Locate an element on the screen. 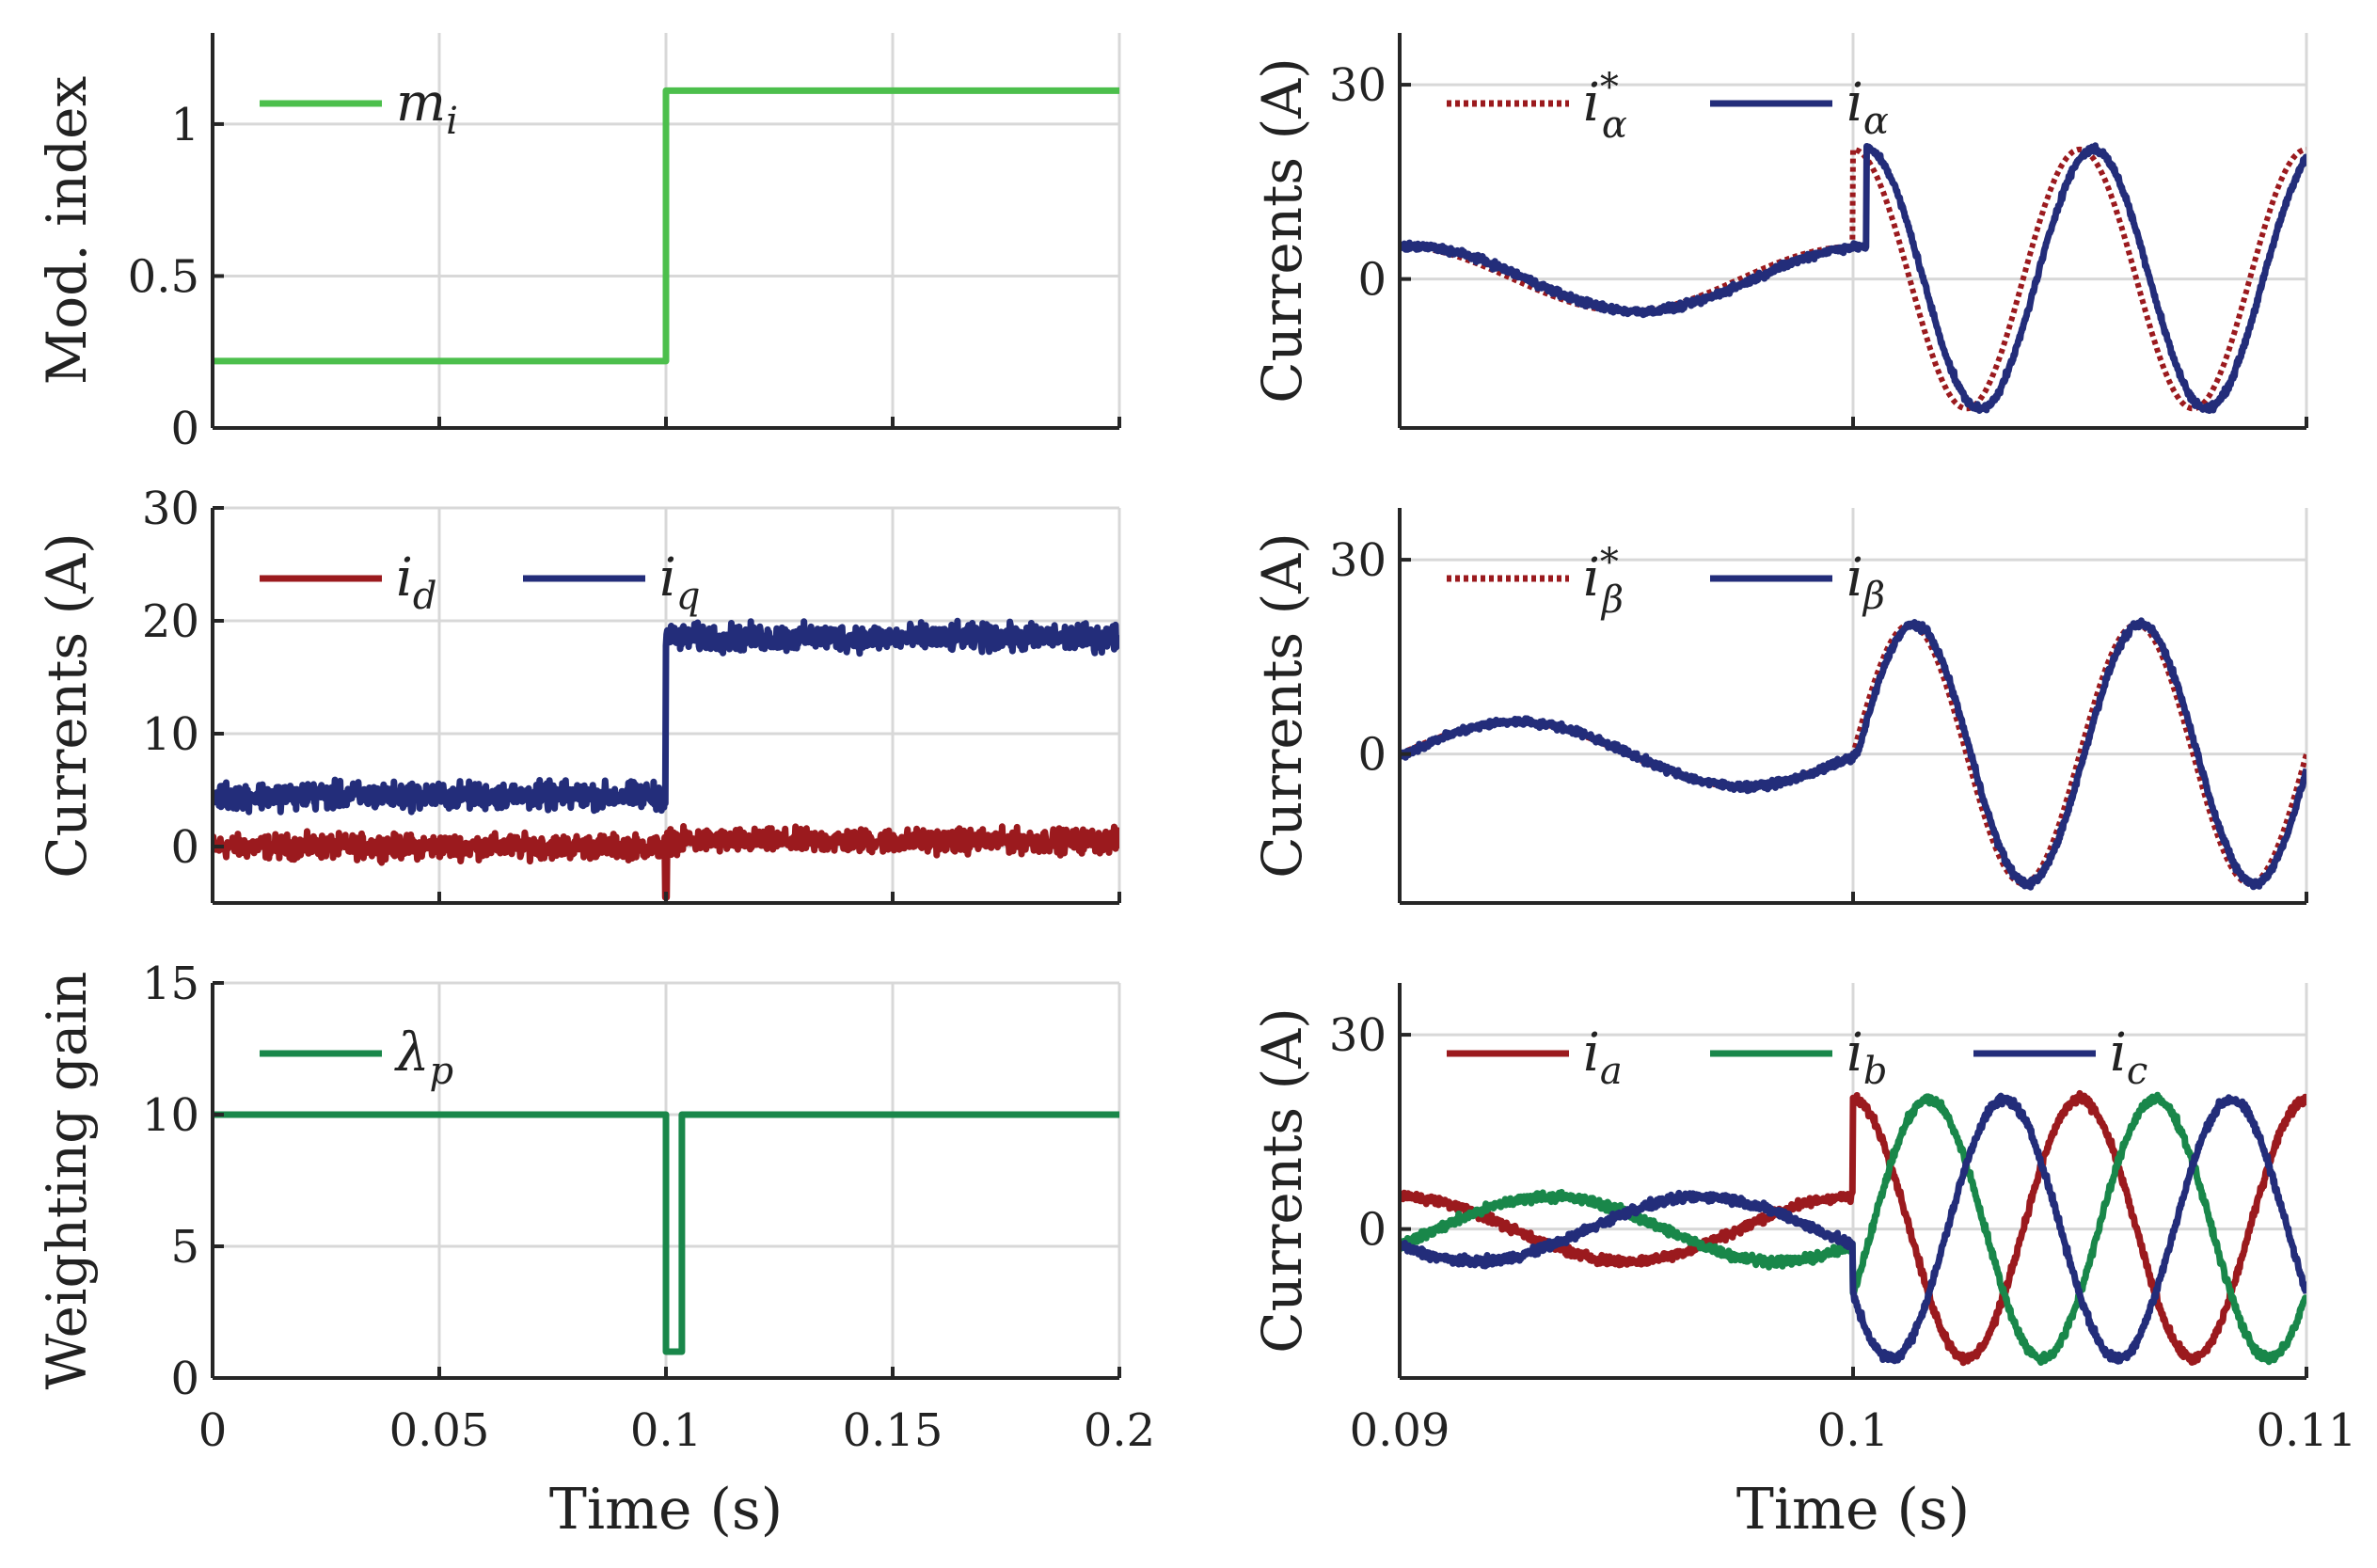 The image size is (2377, 1568). y-axis-label: Weighting gain is located at coordinates (67, 1181).